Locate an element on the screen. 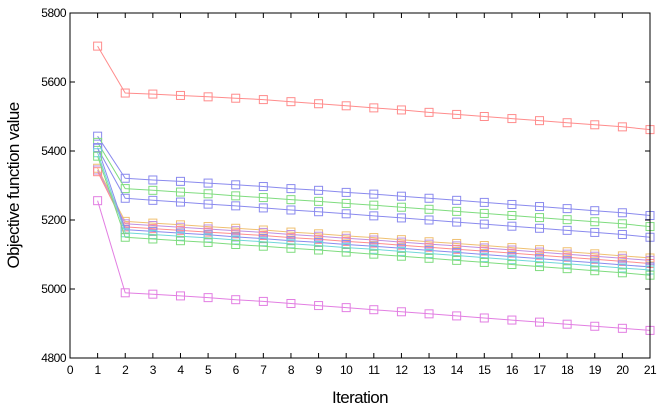  x-tick-label: 3 is located at coordinates (153, 370).